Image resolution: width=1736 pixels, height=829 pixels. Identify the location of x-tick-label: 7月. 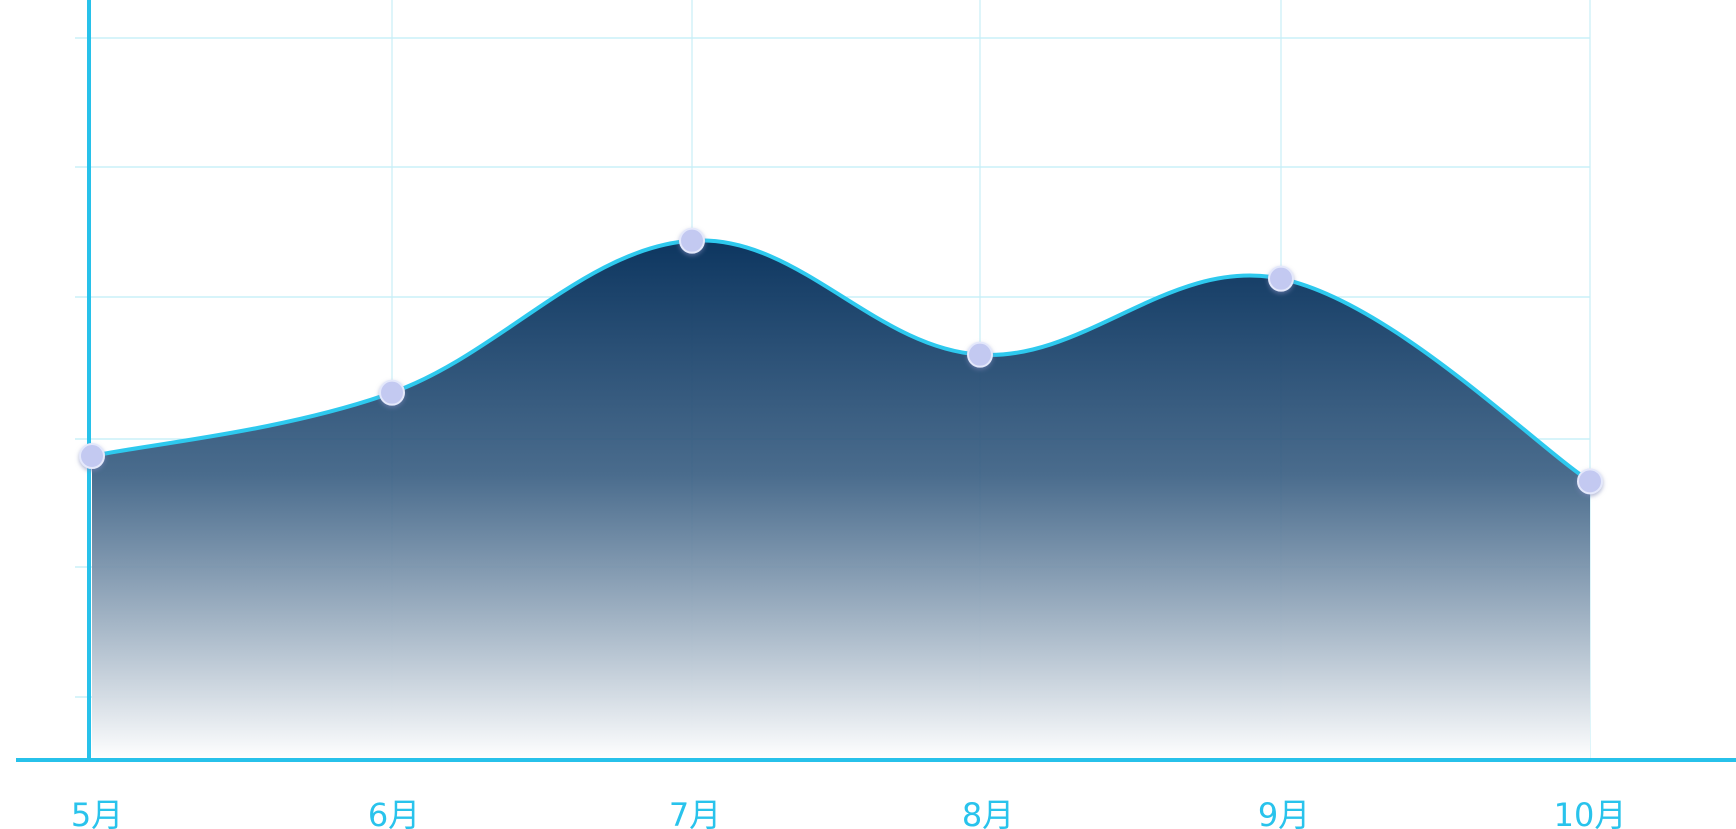
(695, 812).